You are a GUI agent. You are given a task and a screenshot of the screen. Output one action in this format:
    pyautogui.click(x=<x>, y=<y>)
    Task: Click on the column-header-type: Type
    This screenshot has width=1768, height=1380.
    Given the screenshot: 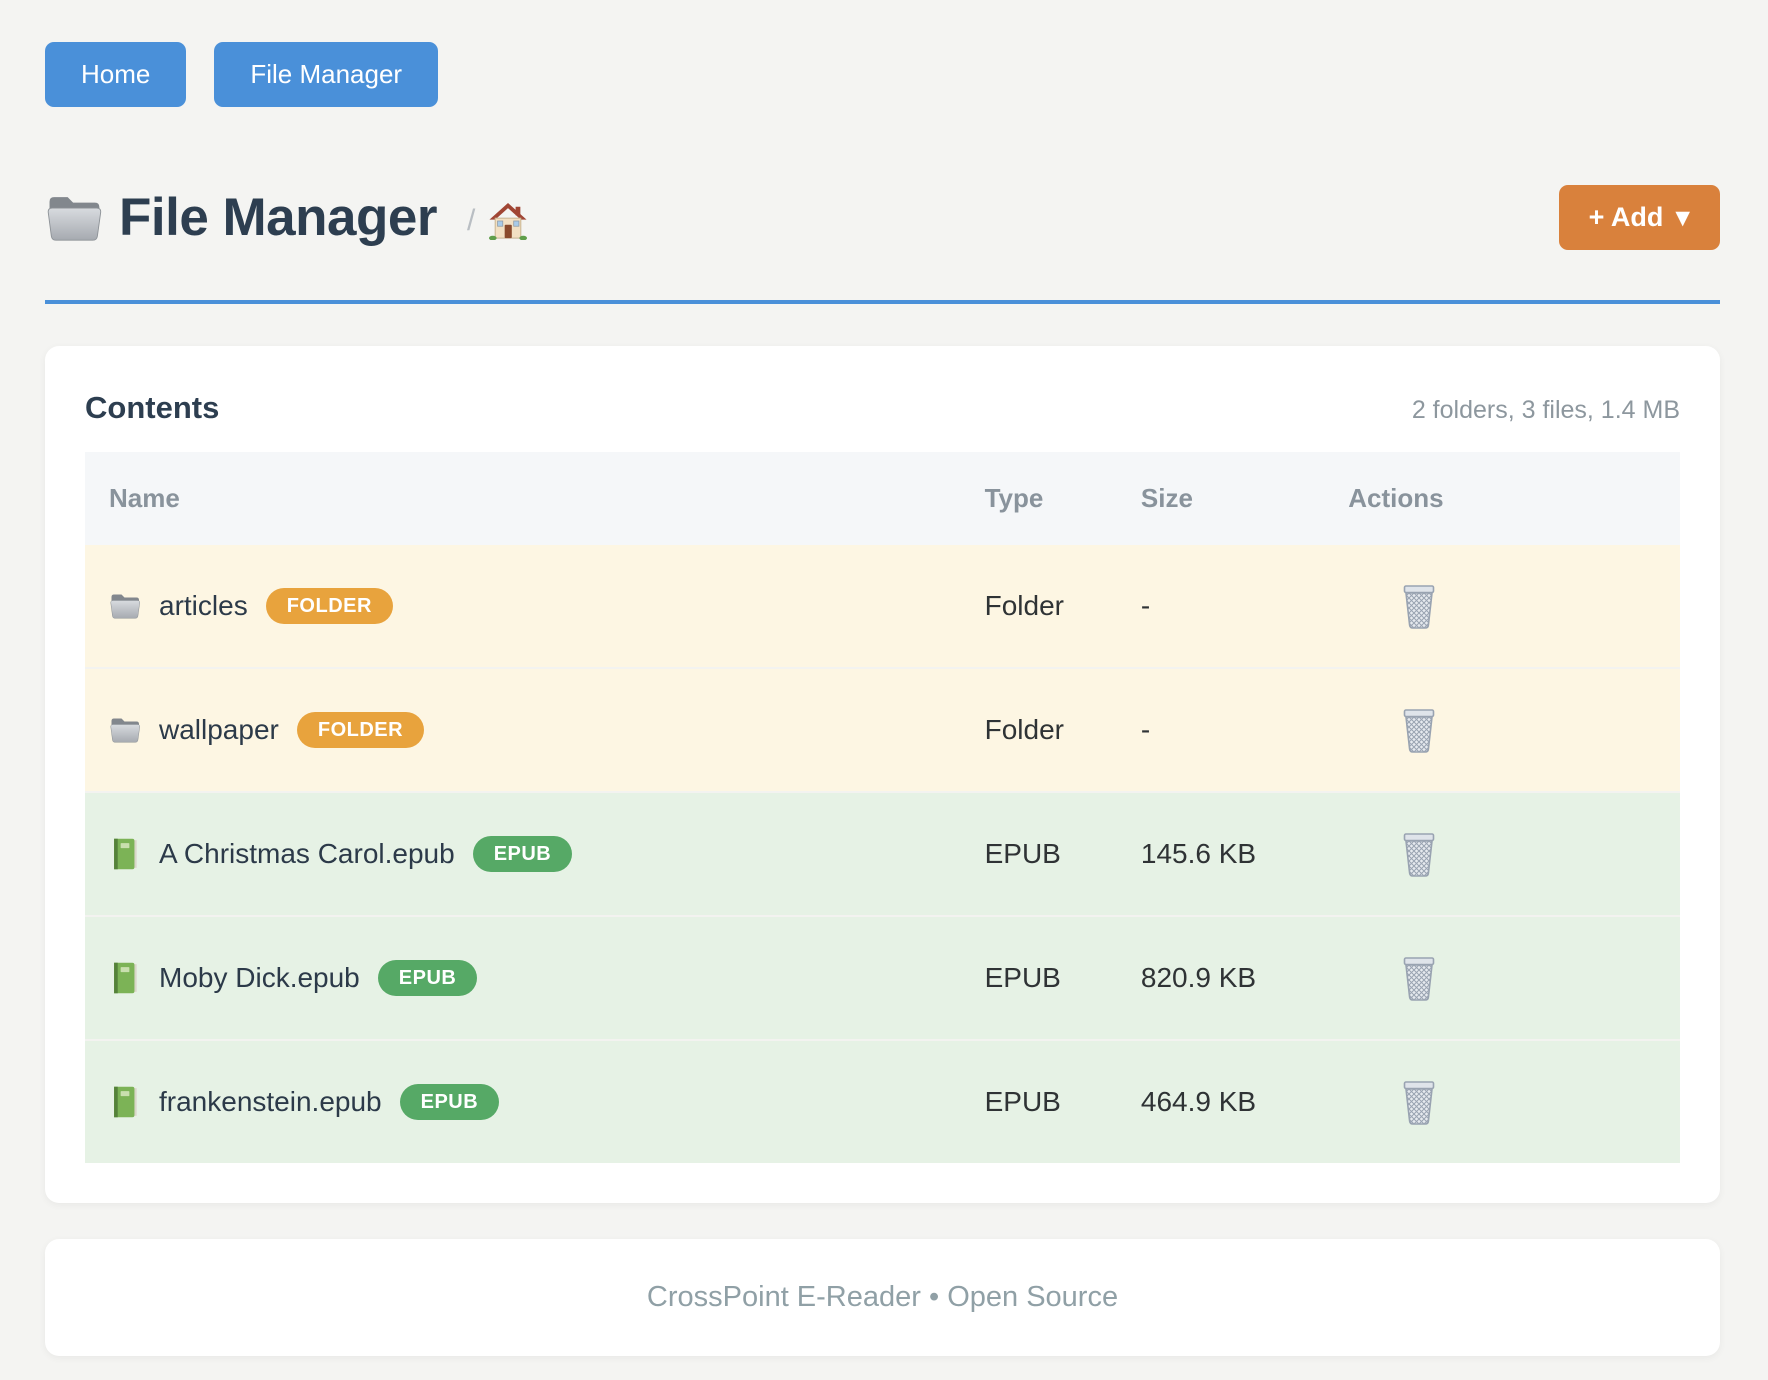 What is the action you would take?
    pyautogui.click(x=1062, y=498)
    